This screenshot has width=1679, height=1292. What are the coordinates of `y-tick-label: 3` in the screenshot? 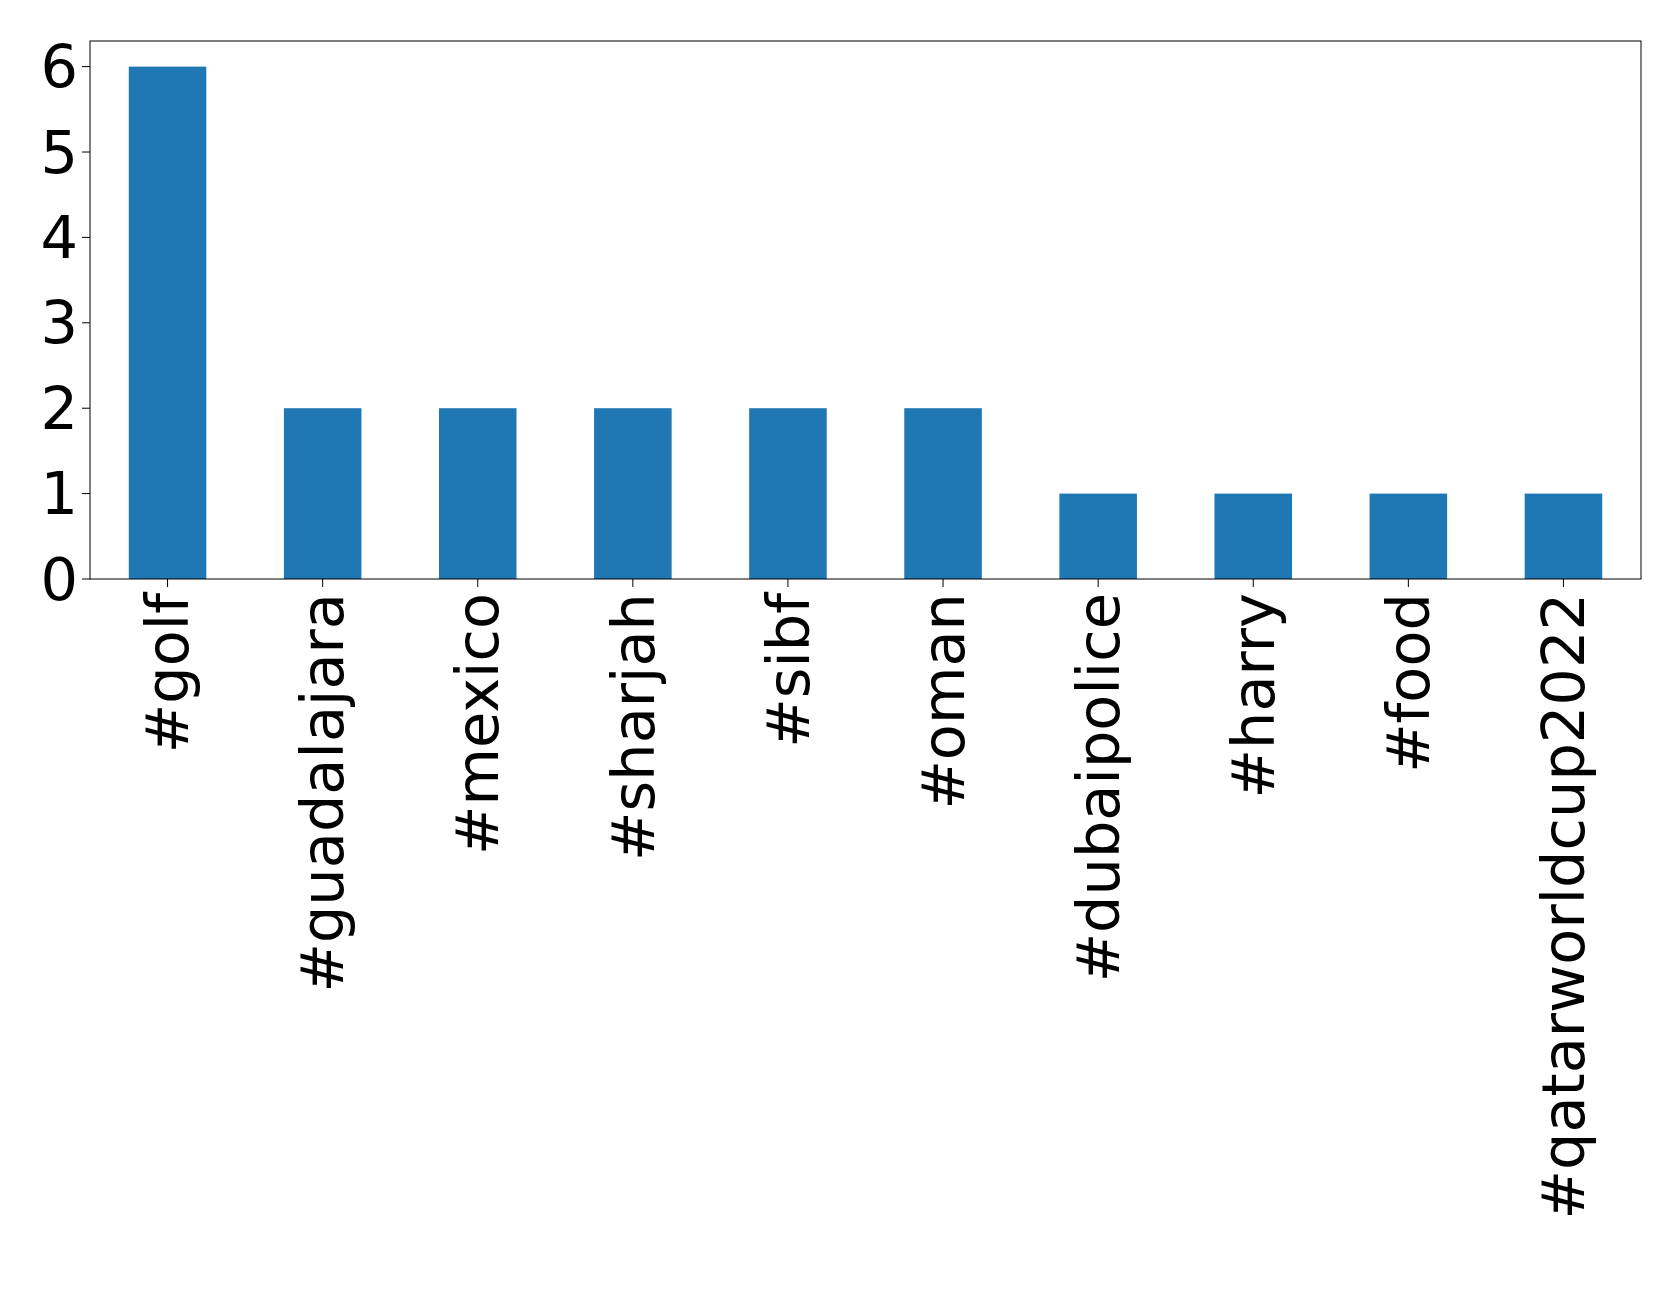 It's located at (59, 323).